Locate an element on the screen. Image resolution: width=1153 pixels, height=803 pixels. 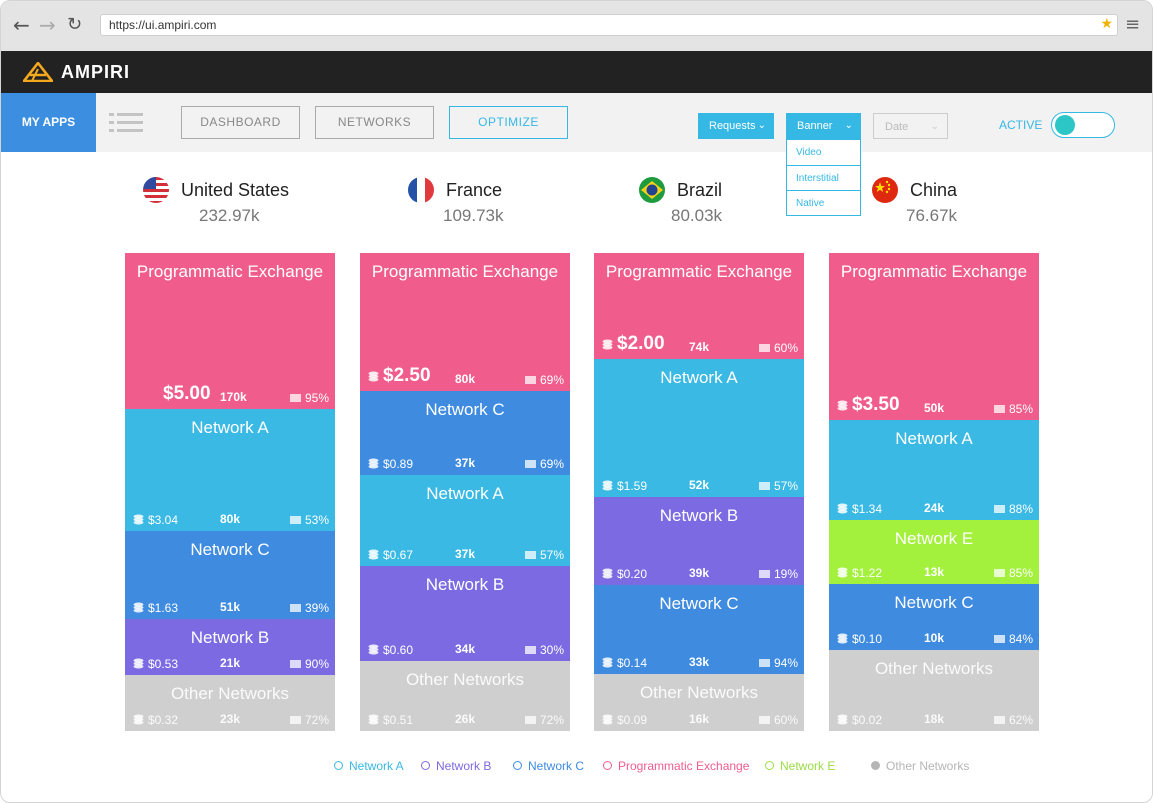
legend-network-e: Network E is located at coordinates (800, 766).